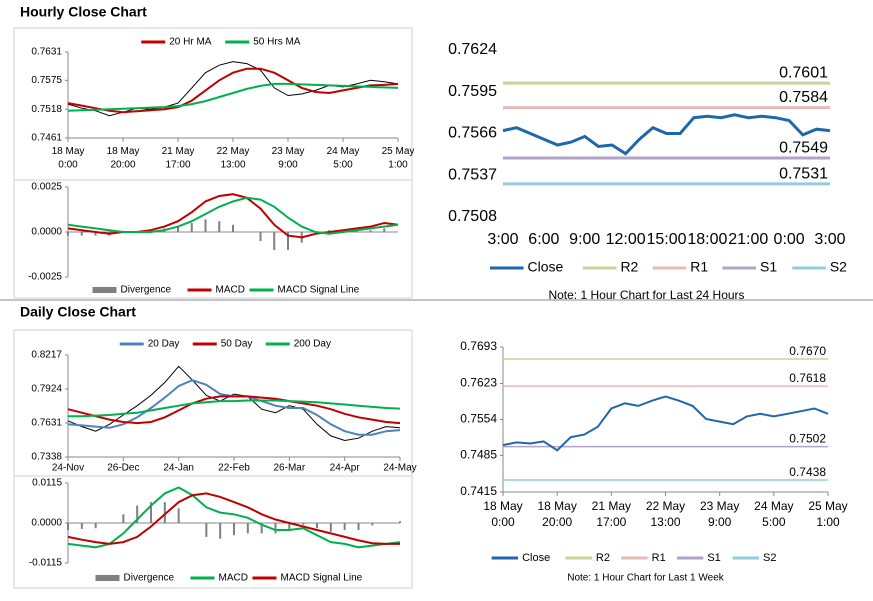  Describe the element at coordinates (803, 97) in the screenshot. I see `level-label: 0.7584` at that location.